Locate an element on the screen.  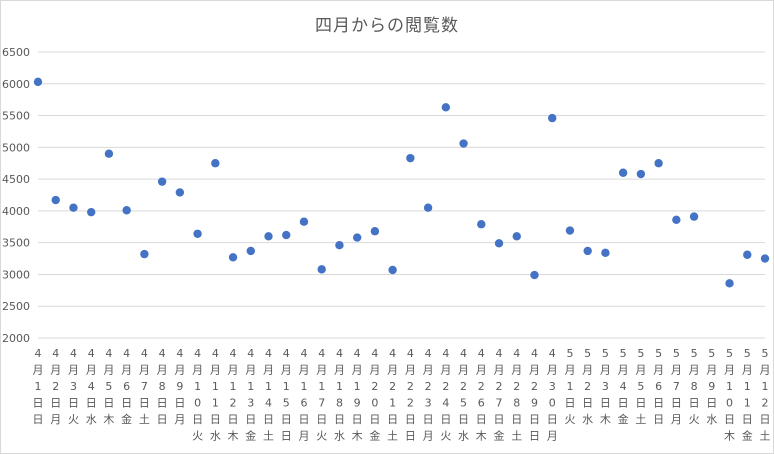
y-tick-label: 4000 is located at coordinates (16, 211).